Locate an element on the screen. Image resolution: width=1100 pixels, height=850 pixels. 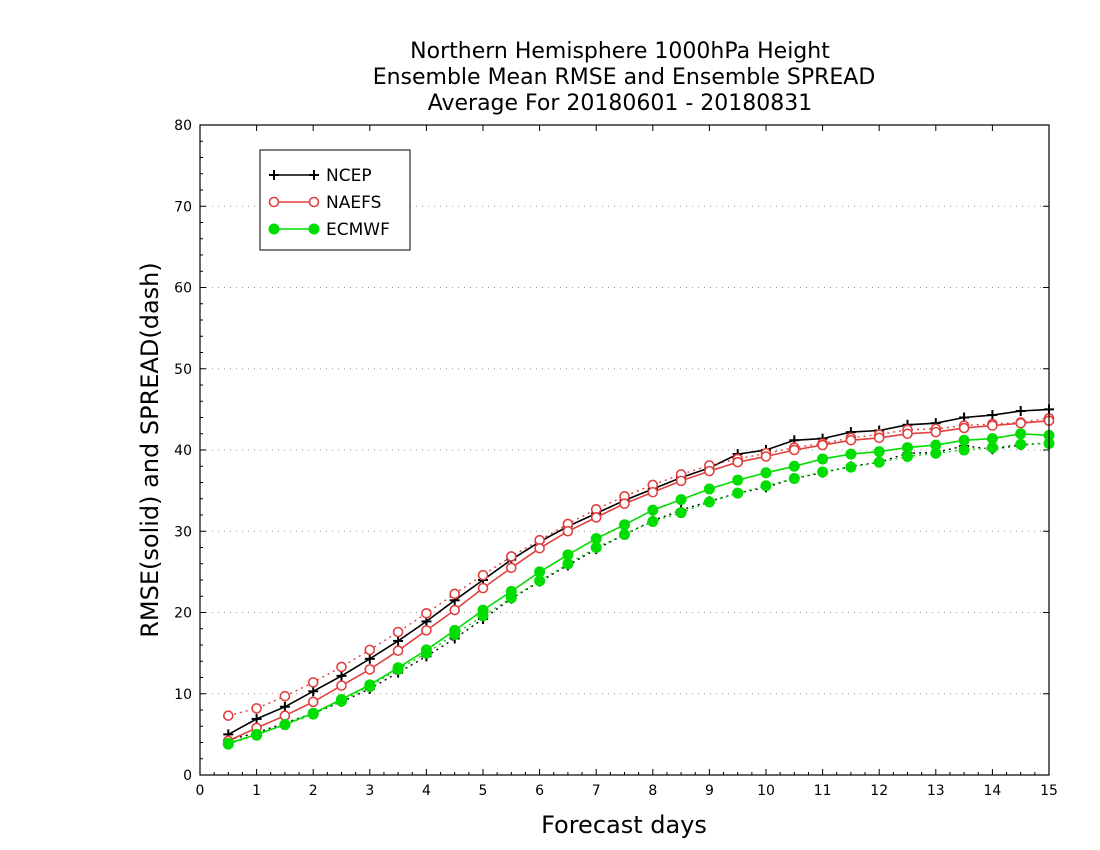
y-axis-label: RMSE(solid) and SPREAD(dash) is located at coordinates (150, 450).